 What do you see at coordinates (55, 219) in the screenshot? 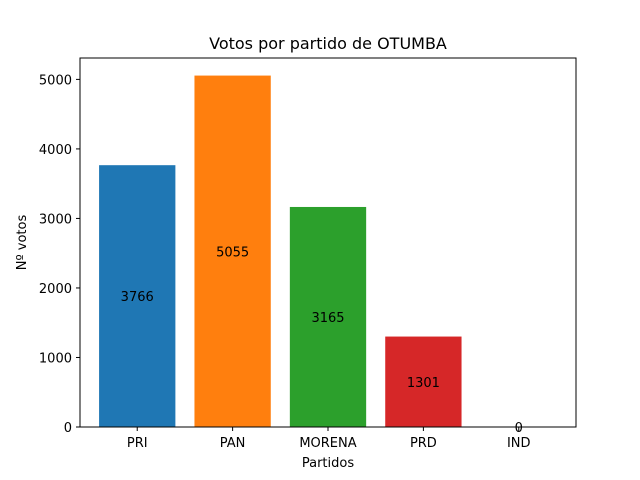
I see `y-tick-label: 3000` at bounding box center [55, 219].